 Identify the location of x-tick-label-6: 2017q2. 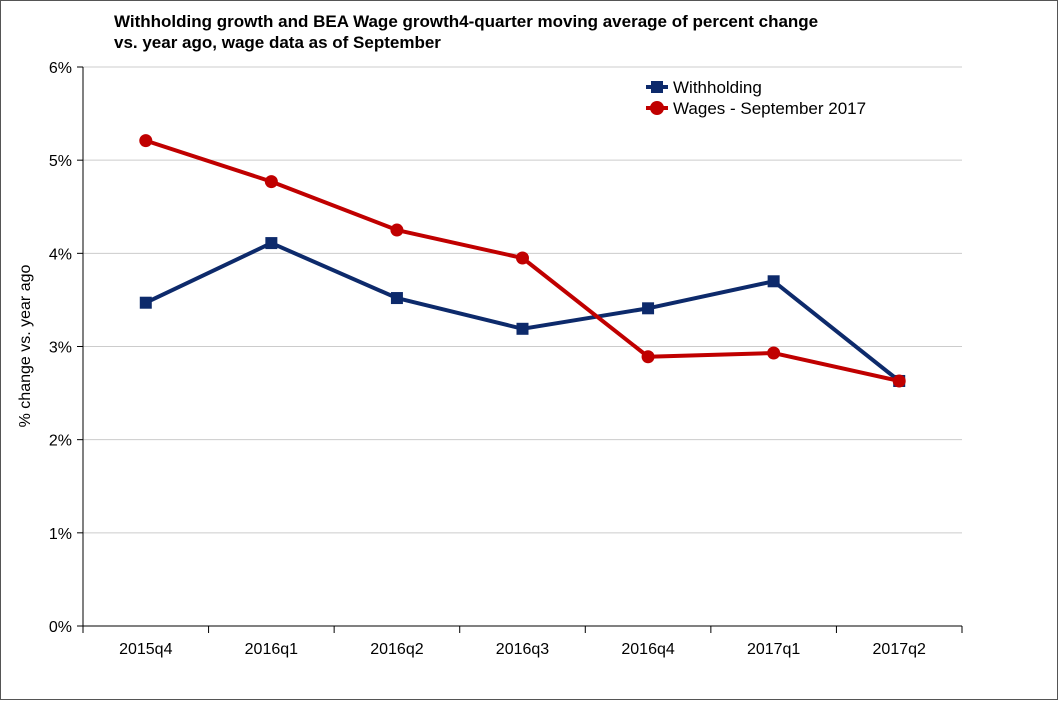
(899, 649).